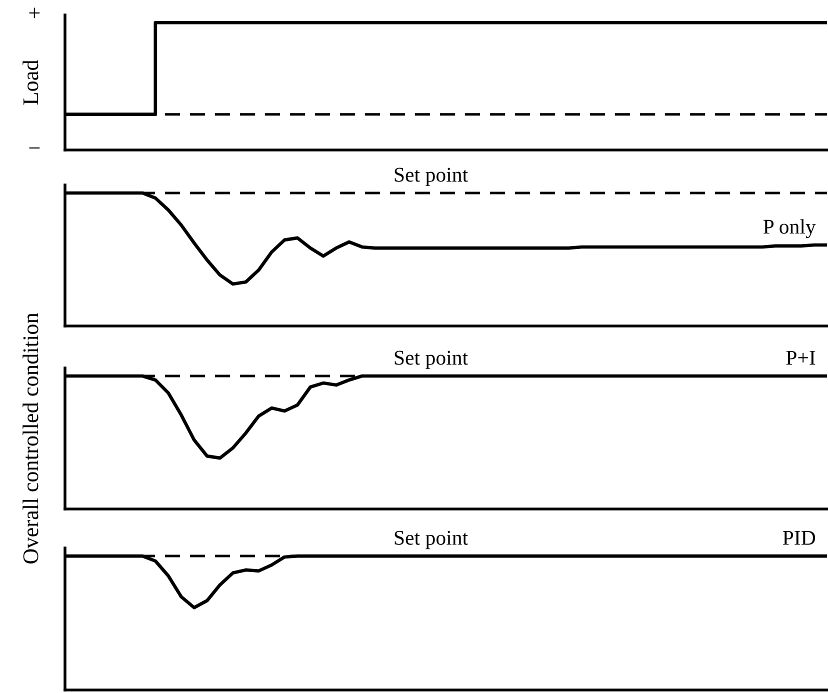 Image resolution: width=828 pixels, height=693 pixels. What do you see at coordinates (30, 438) in the screenshot?
I see `y-axis-title: Overall controlled condition` at bounding box center [30, 438].